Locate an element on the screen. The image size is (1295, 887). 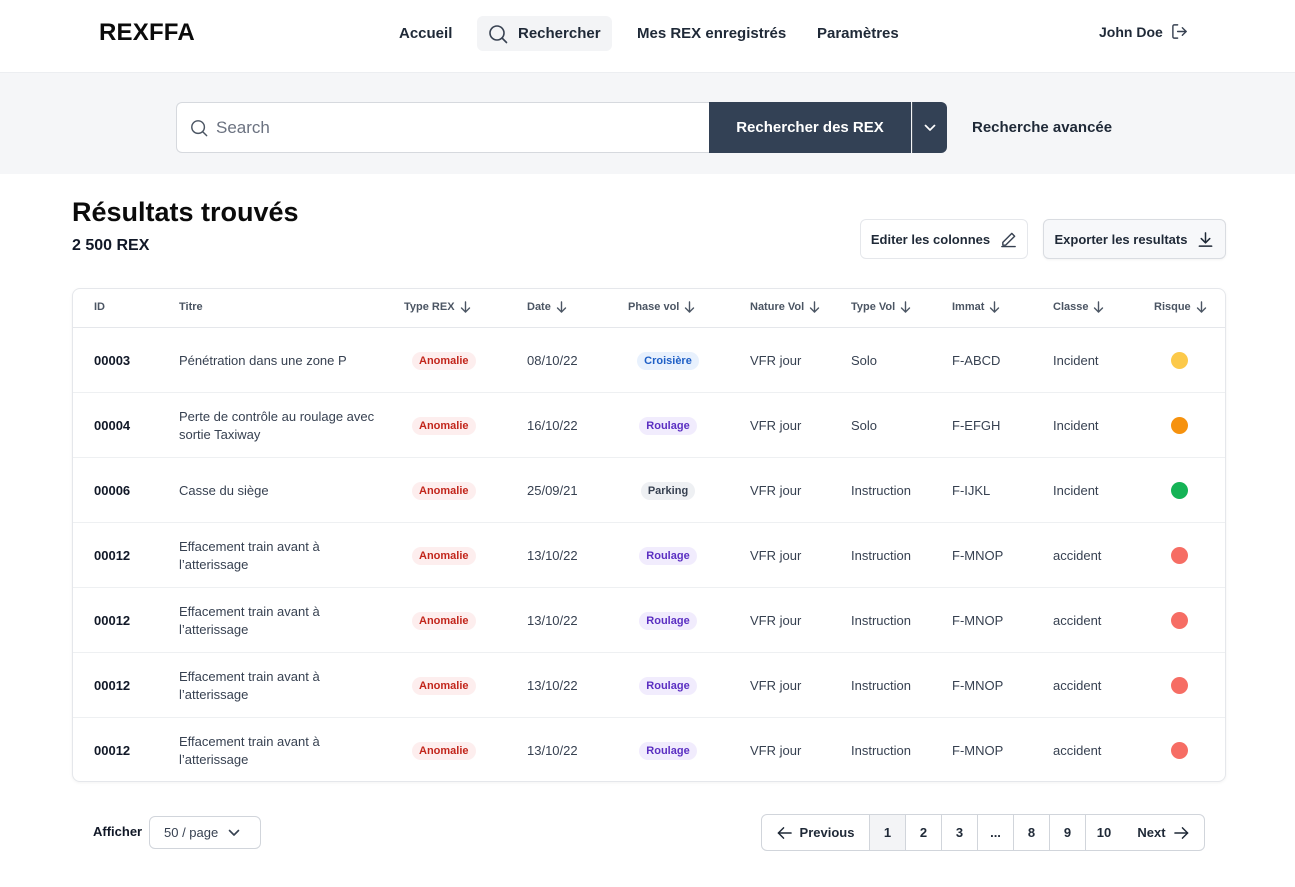
page-button: 8 is located at coordinates (1032, 832).